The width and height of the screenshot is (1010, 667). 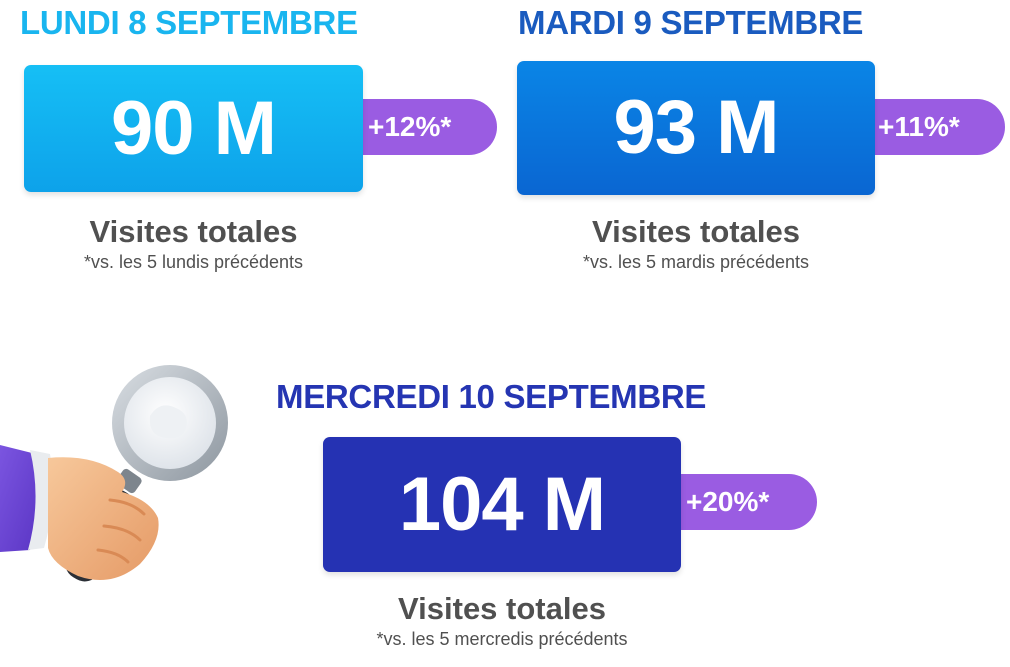 What do you see at coordinates (696, 262) in the screenshot?
I see `tuesday-caption-note: *vs. les 5 mardis précédents` at bounding box center [696, 262].